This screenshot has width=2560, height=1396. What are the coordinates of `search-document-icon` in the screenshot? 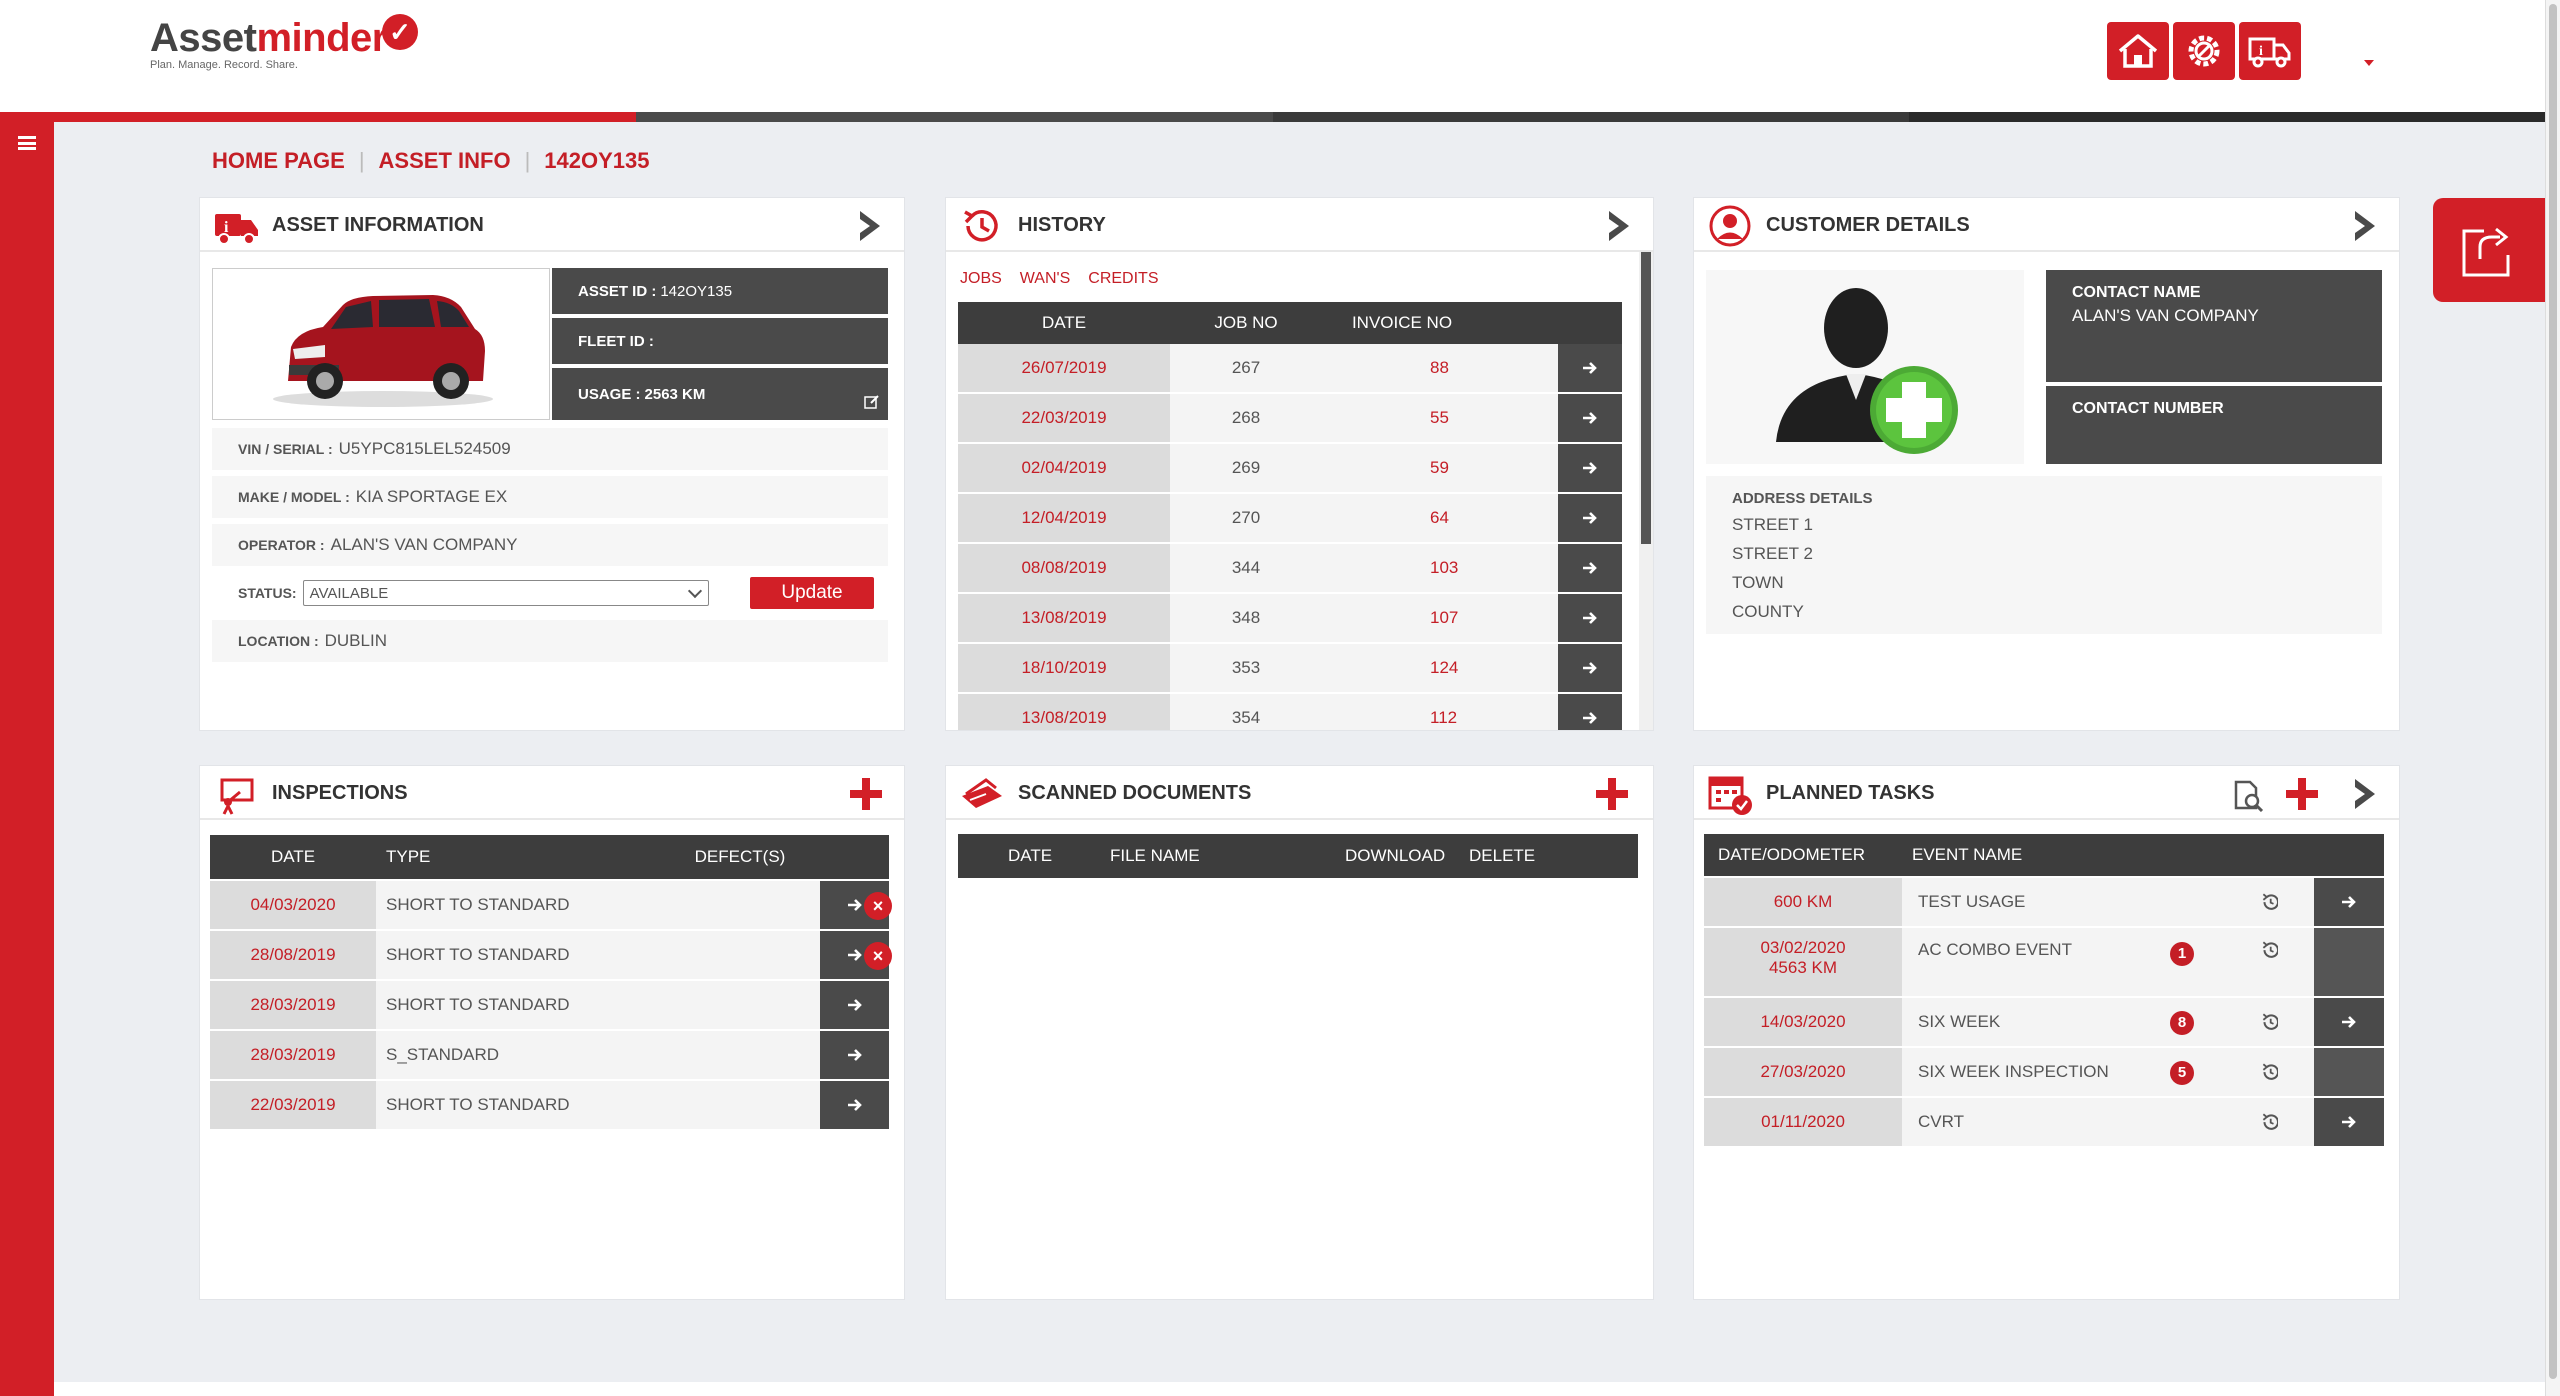 It's located at (2247, 795).